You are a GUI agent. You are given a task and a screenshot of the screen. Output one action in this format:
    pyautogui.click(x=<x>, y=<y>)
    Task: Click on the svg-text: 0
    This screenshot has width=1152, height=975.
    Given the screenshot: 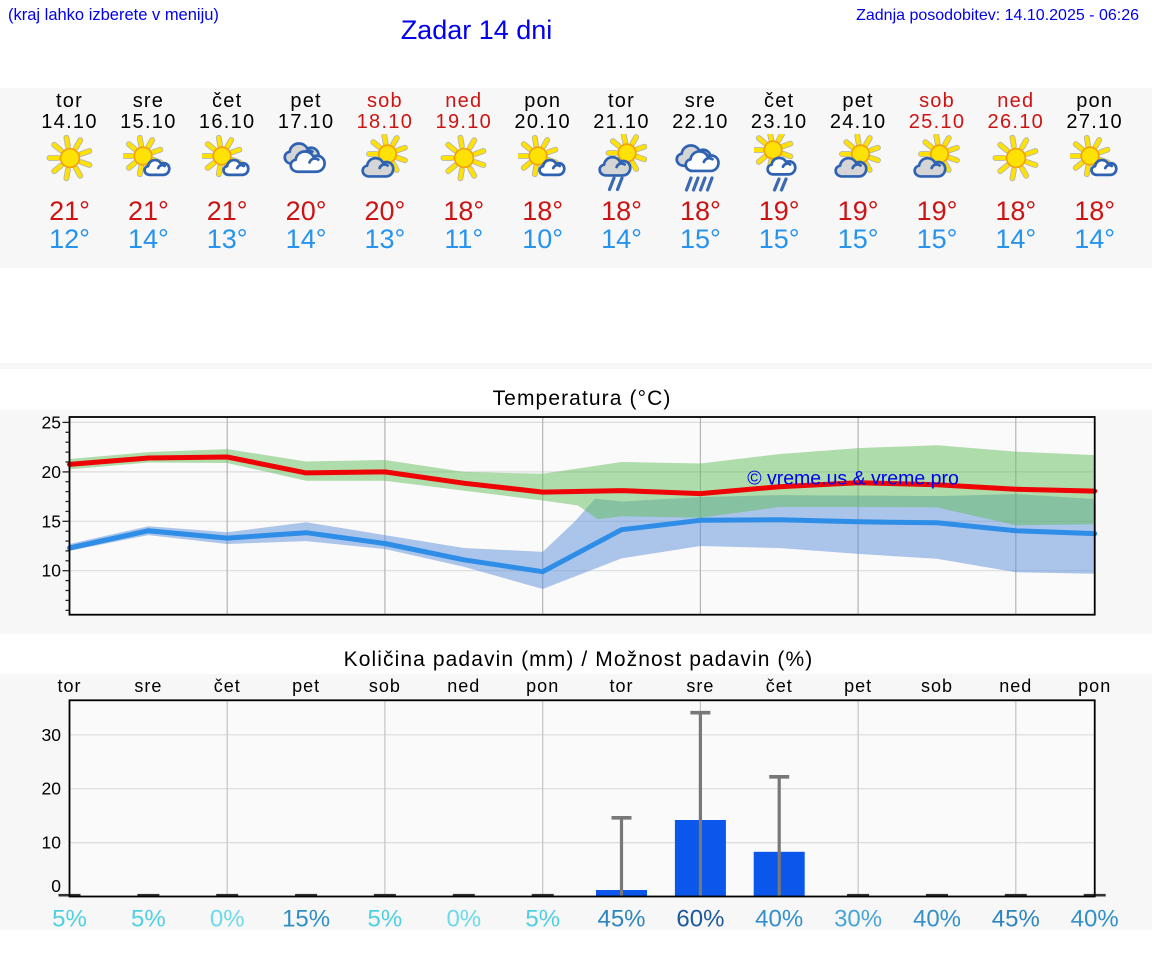 What is the action you would take?
    pyautogui.click(x=56, y=886)
    